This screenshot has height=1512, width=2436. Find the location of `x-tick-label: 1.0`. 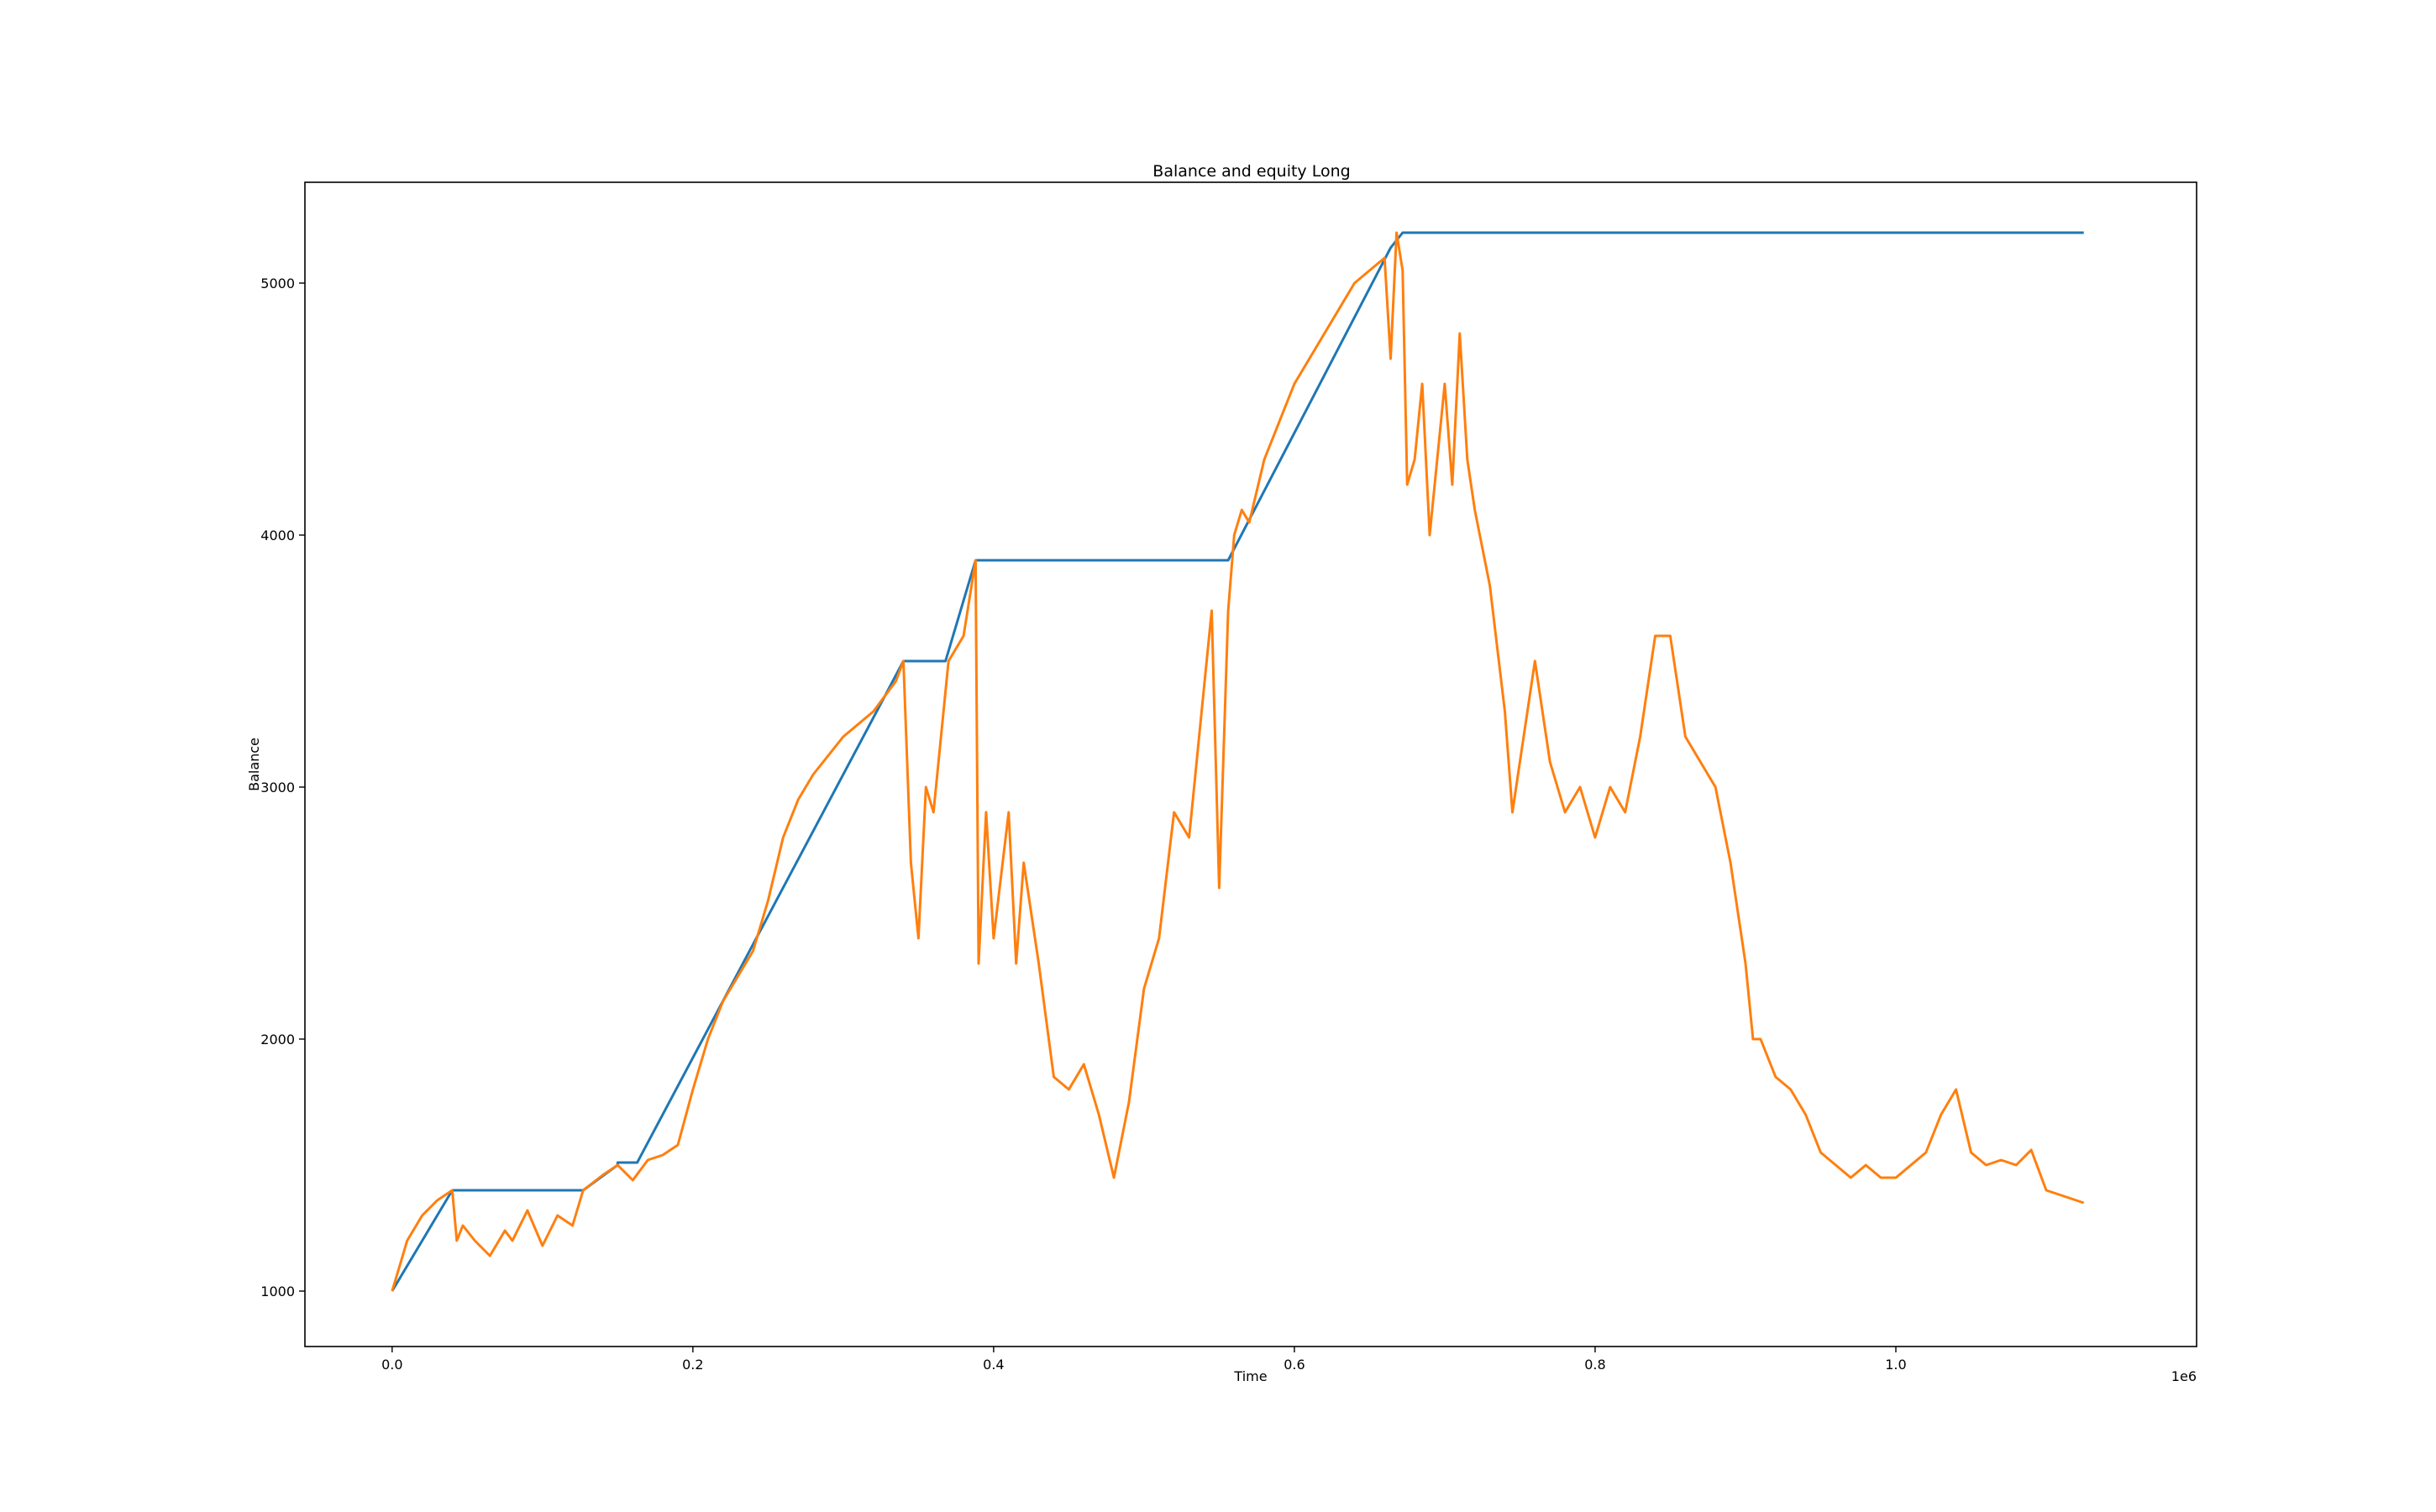

x-tick-label: 1.0 is located at coordinates (1895, 1365).